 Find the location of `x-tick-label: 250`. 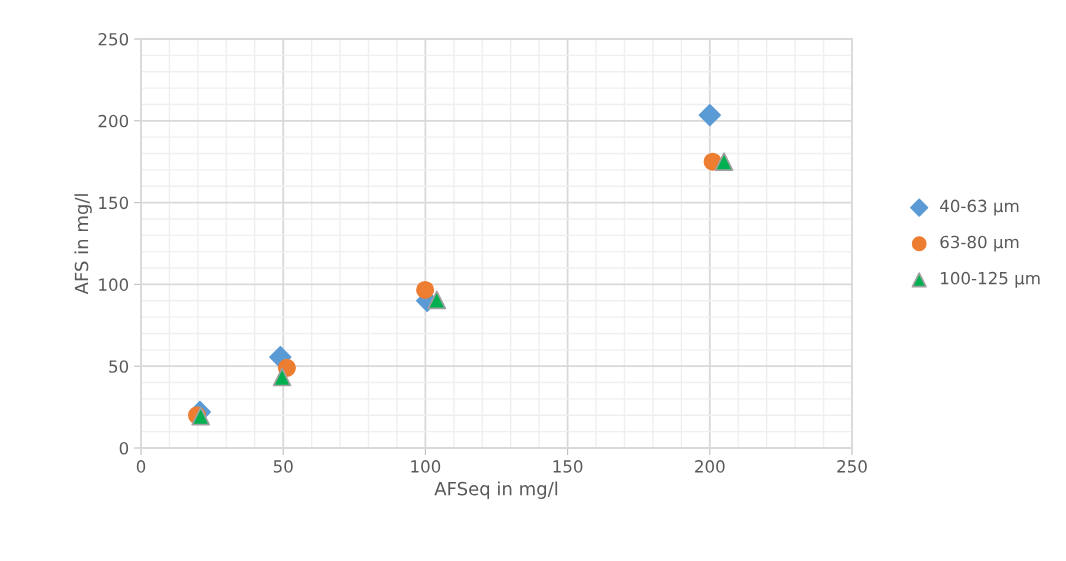

x-tick-label: 250 is located at coordinates (852, 466).